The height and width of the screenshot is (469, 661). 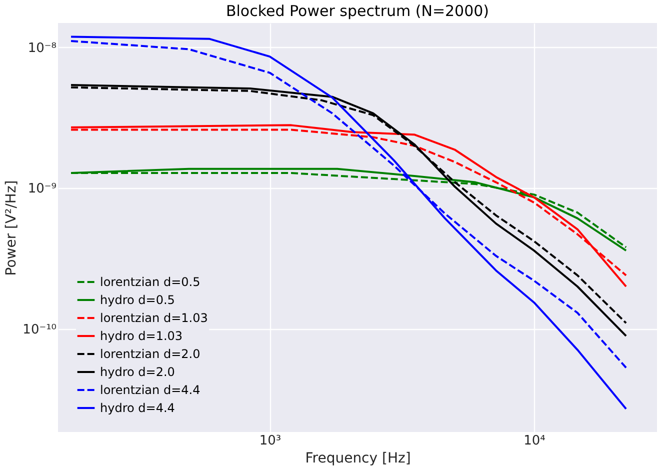 What do you see at coordinates (150, 282) in the screenshot?
I see `legend-label: lorentzian d=0.5` at bounding box center [150, 282].